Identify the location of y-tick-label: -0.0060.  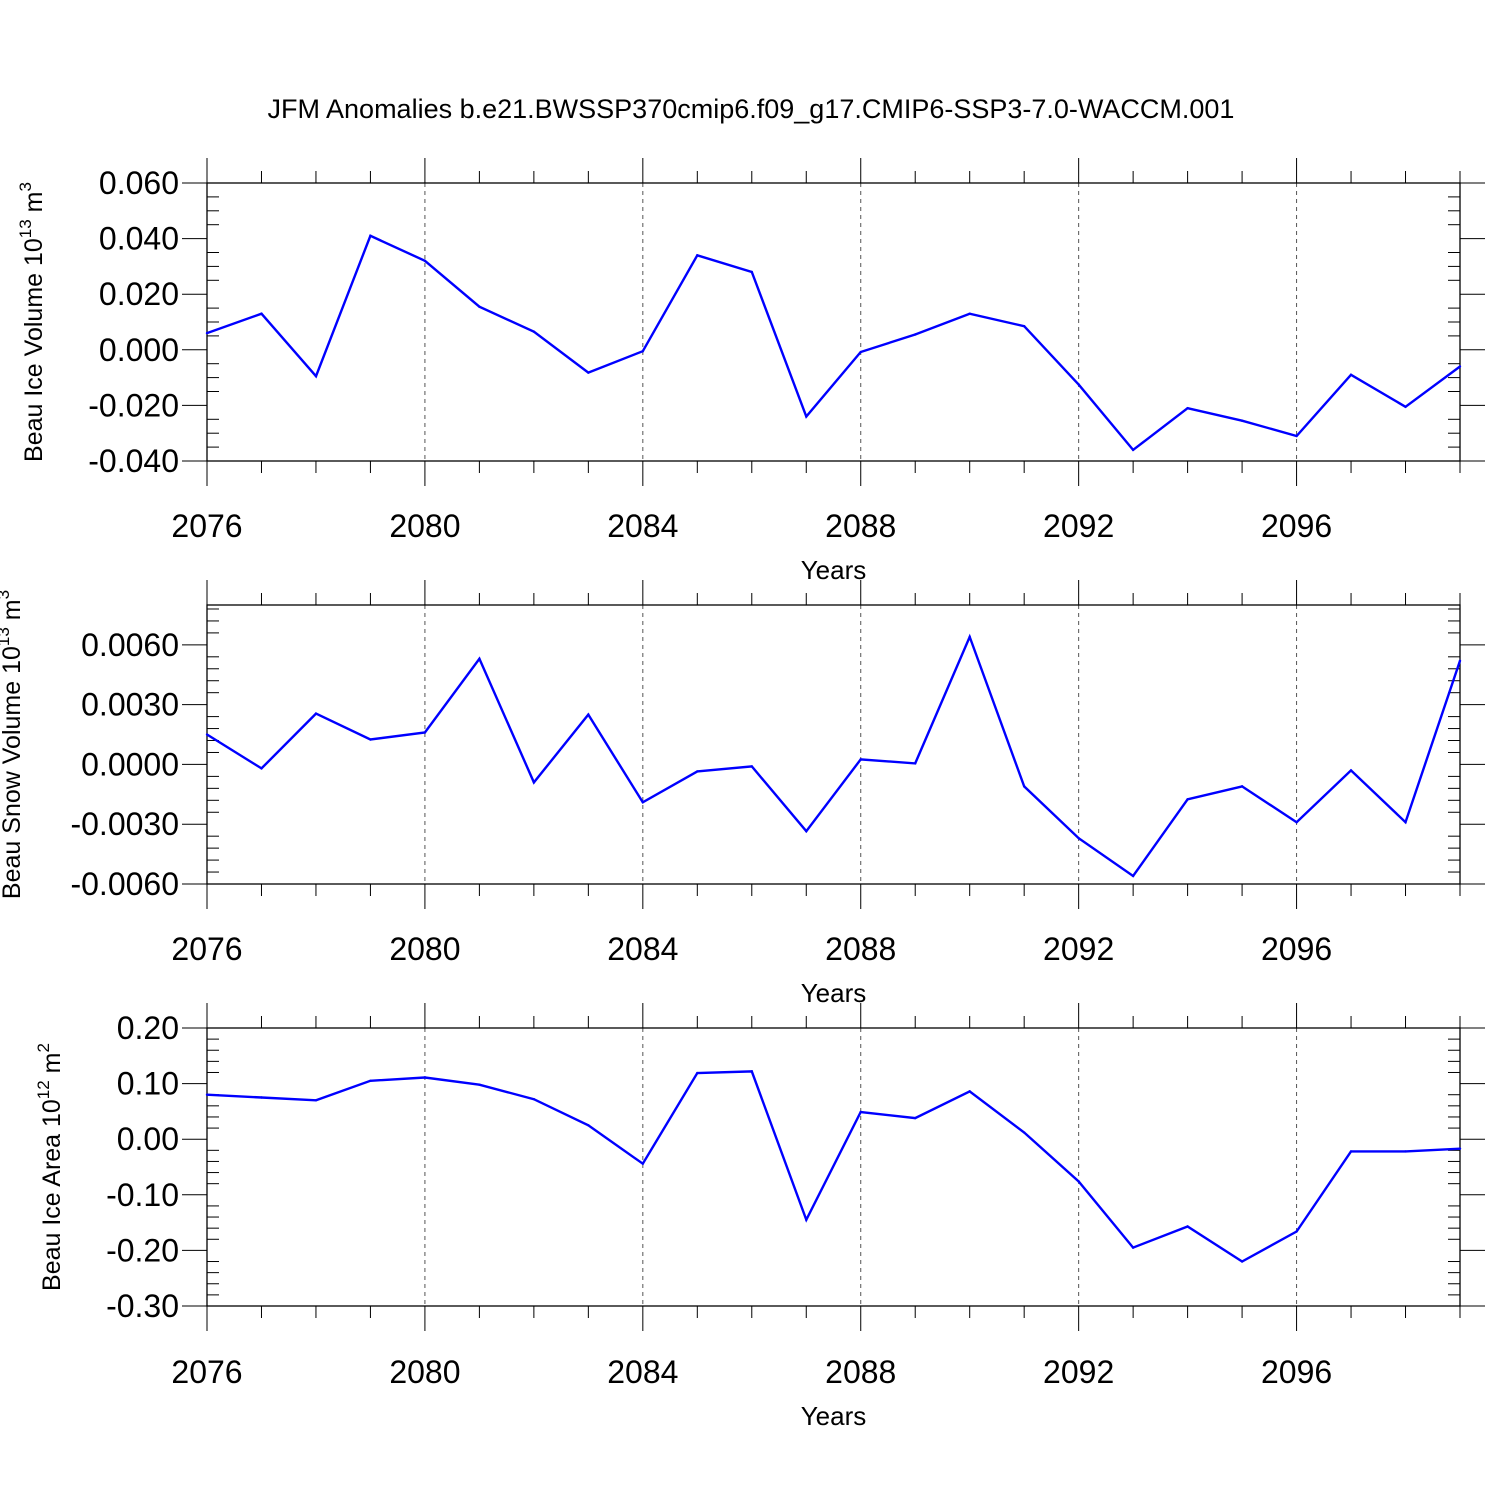
(124, 884).